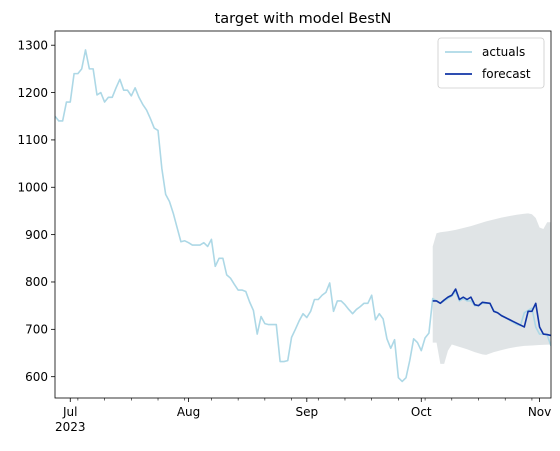 This screenshot has height=451, width=560. What do you see at coordinates (69, 412) in the screenshot?
I see `x-tick-label: Jul` at bounding box center [69, 412].